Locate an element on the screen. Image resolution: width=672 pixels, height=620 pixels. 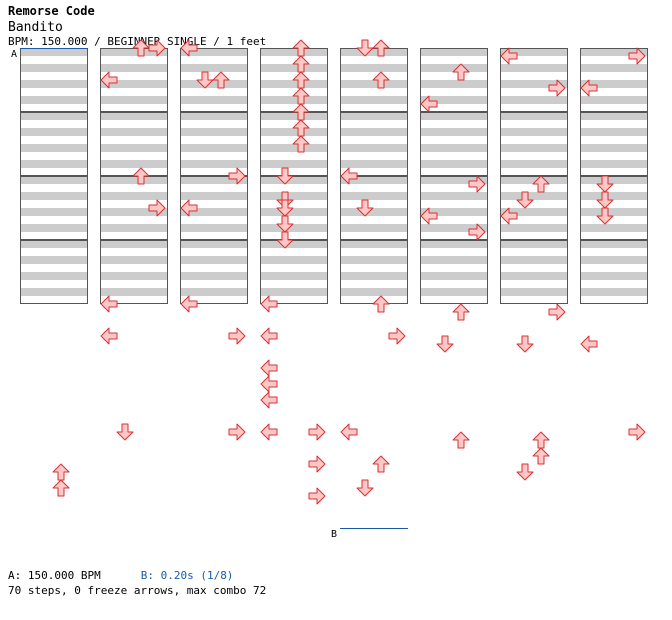
song-name: Bandito is located at coordinates (35, 27).